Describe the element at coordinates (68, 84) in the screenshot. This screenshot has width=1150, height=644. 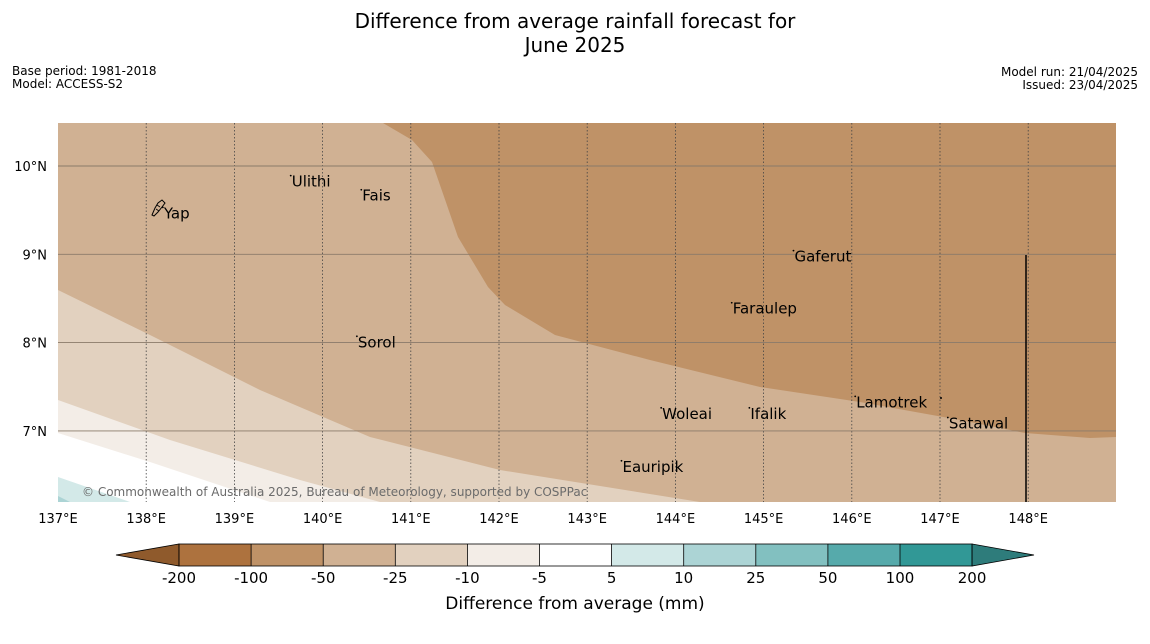
I see `model-text: Model: ACCESS-S2` at that location.